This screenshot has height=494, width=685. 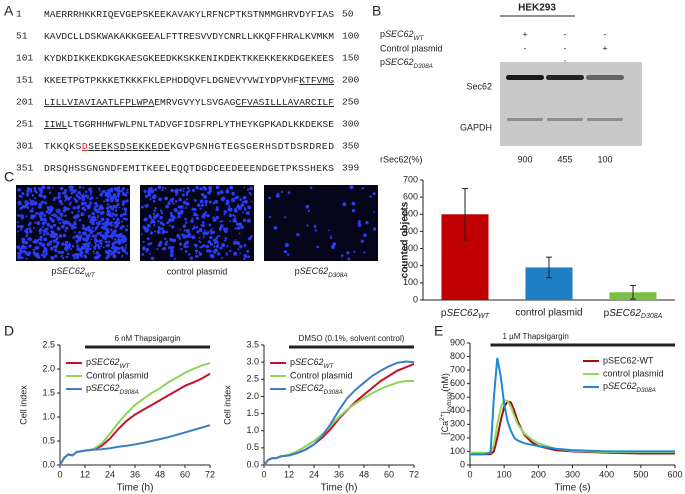 What do you see at coordinates (210, 474) in the screenshot?
I see `x-tick-label: 72` at bounding box center [210, 474].